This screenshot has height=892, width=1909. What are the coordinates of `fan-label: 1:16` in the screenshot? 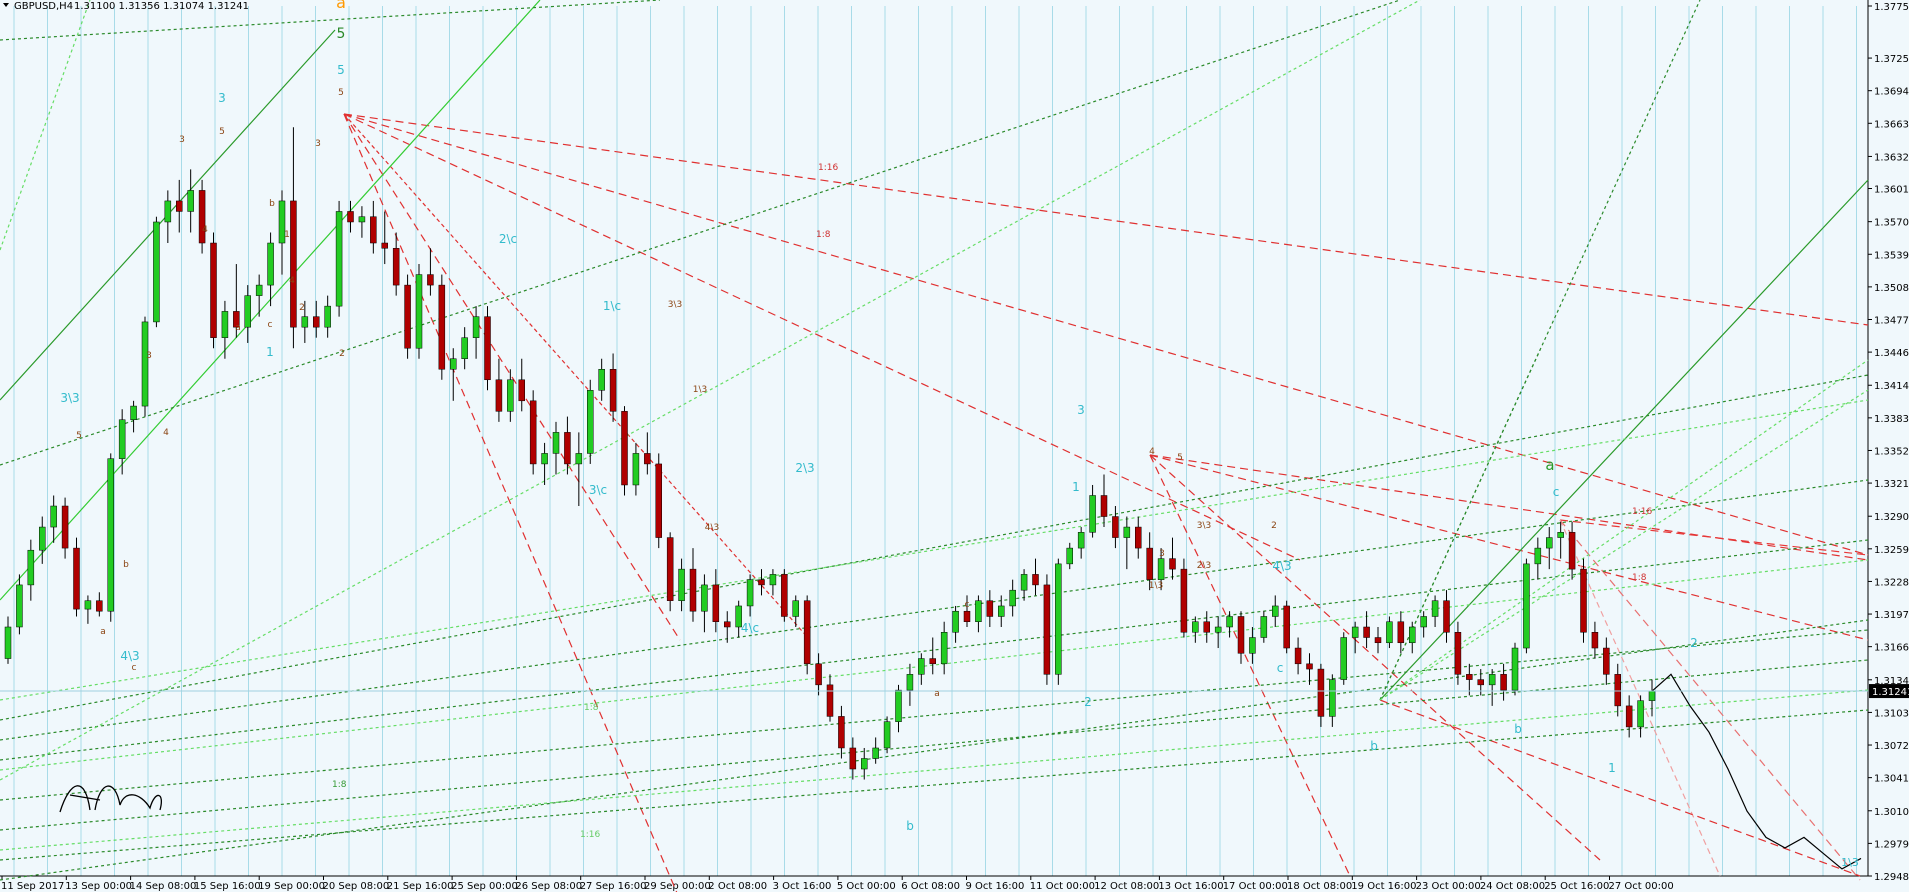 It's located at (828, 168).